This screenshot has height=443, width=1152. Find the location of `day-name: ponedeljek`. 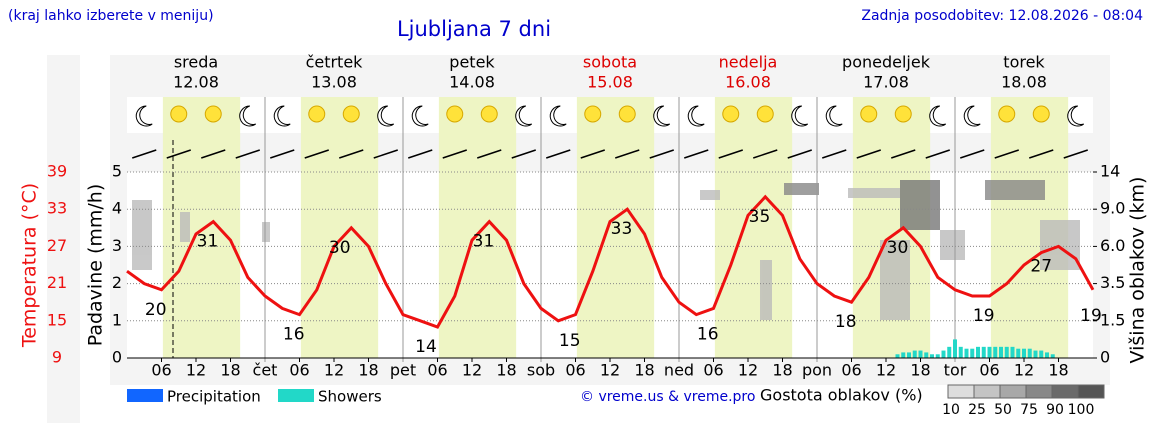

day-name: ponedeljek is located at coordinates (886, 62).